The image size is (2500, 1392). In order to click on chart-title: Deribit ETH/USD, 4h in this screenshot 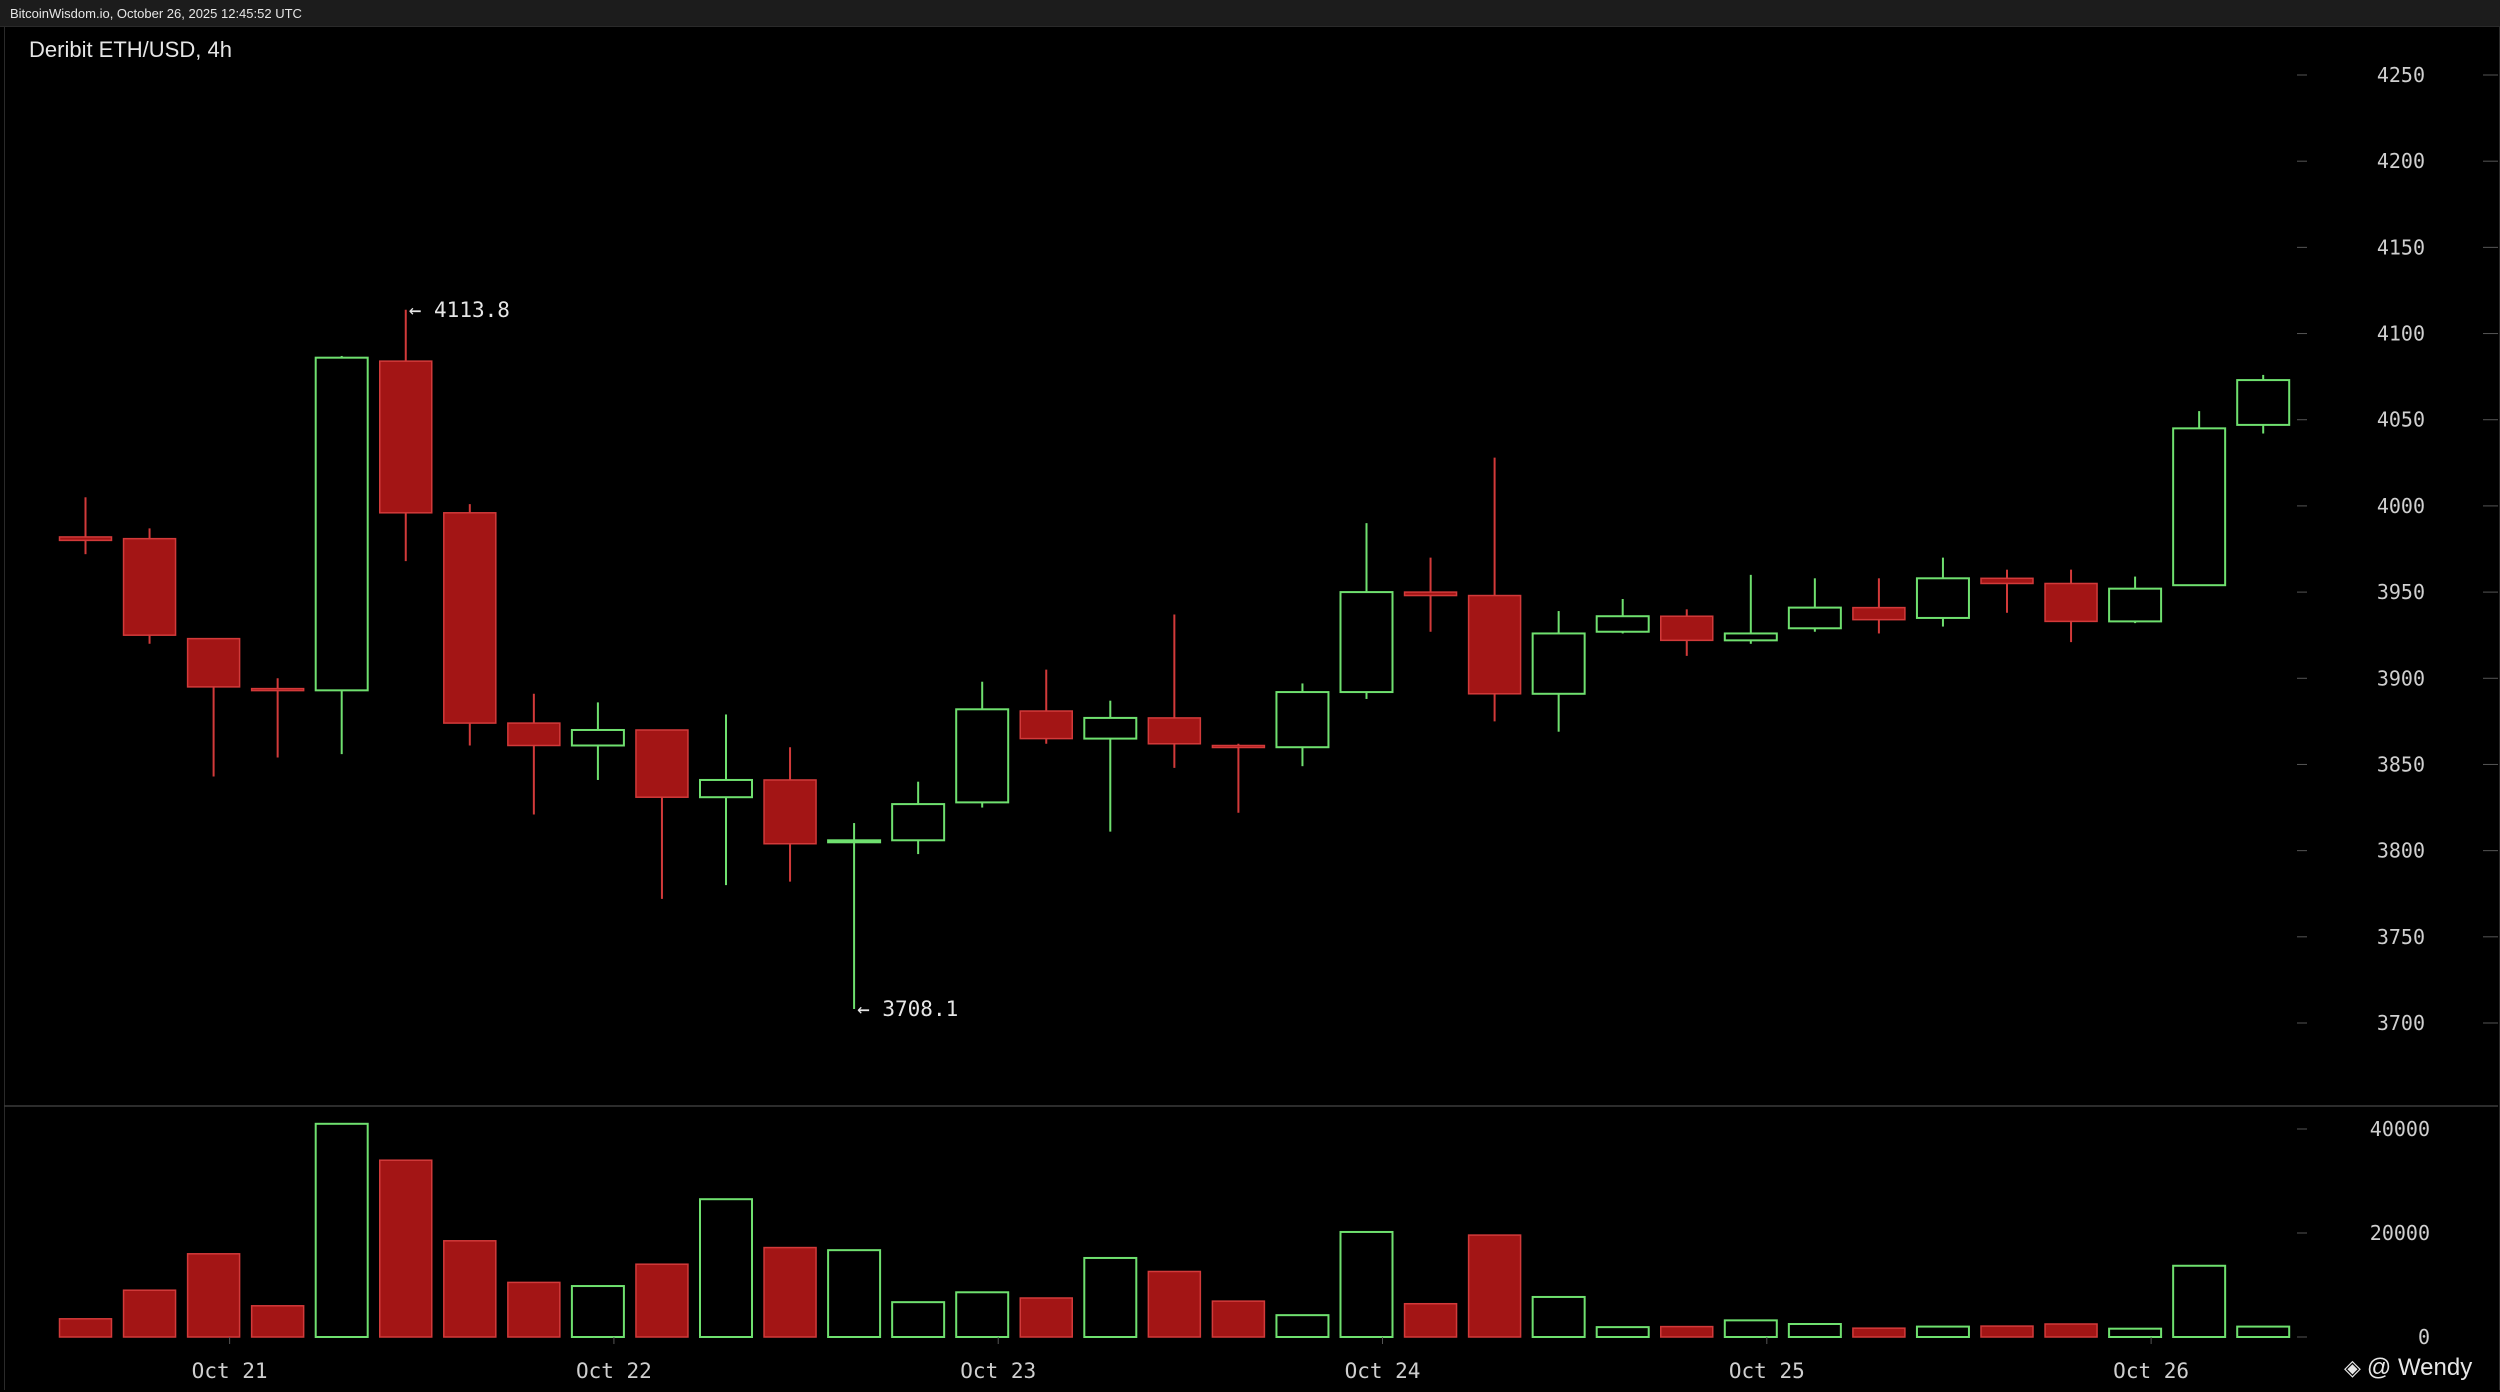, I will do `click(130, 49)`.